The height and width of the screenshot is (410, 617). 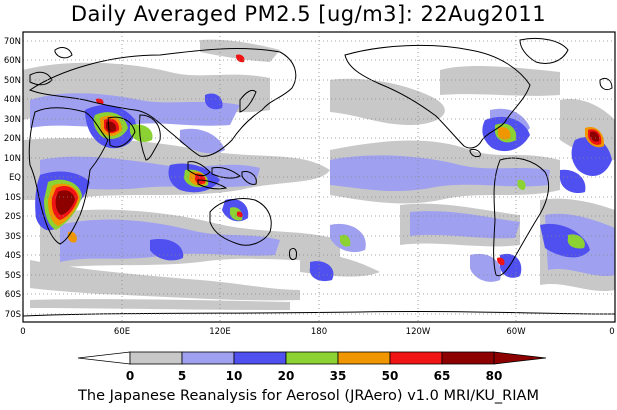 What do you see at coordinates (12, 61) in the screenshot?
I see `lat-label-60n: 60N` at bounding box center [12, 61].